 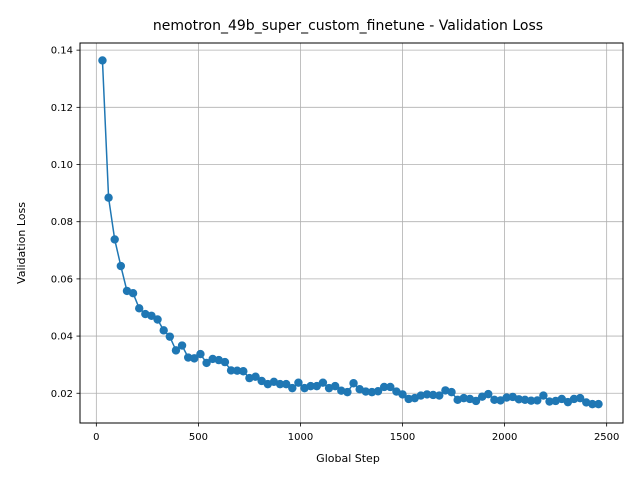 What do you see at coordinates (21, 243) in the screenshot?
I see `y-axis-label: Validation Loss` at bounding box center [21, 243].